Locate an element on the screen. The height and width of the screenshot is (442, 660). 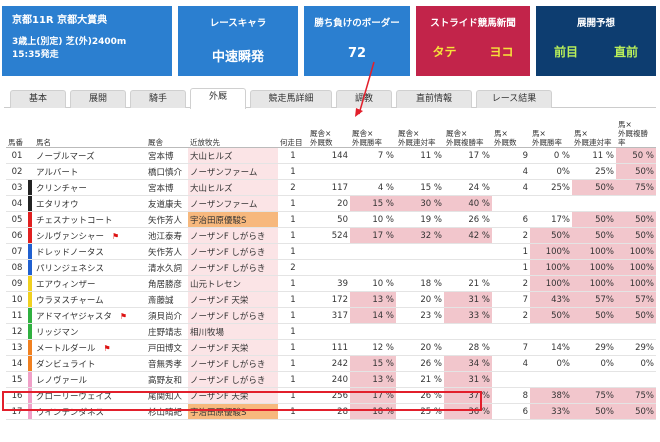
pace-forecast-front: 前目 is located at coordinates (565, 52).